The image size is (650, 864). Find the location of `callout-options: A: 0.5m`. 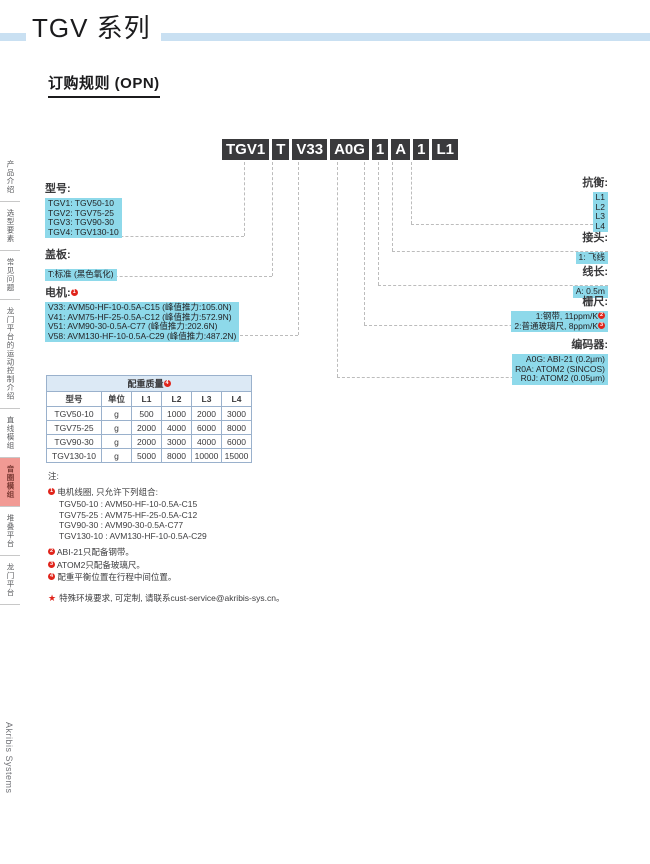

callout-options: A: 0.5m is located at coordinates (590, 292).